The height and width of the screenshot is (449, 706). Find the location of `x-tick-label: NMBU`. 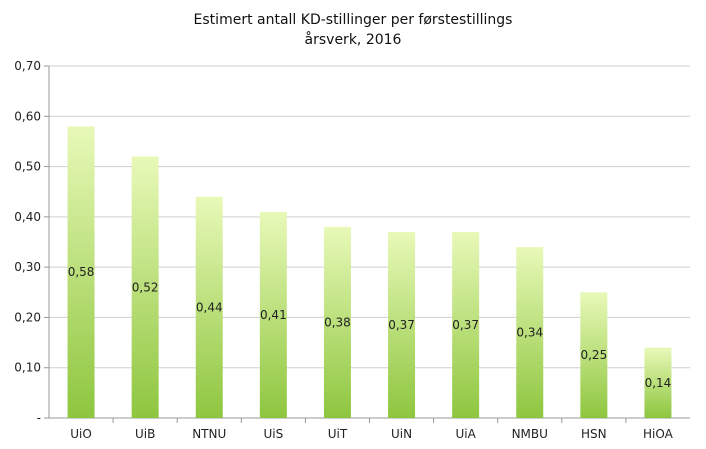

x-tick-label: NMBU is located at coordinates (530, 434).